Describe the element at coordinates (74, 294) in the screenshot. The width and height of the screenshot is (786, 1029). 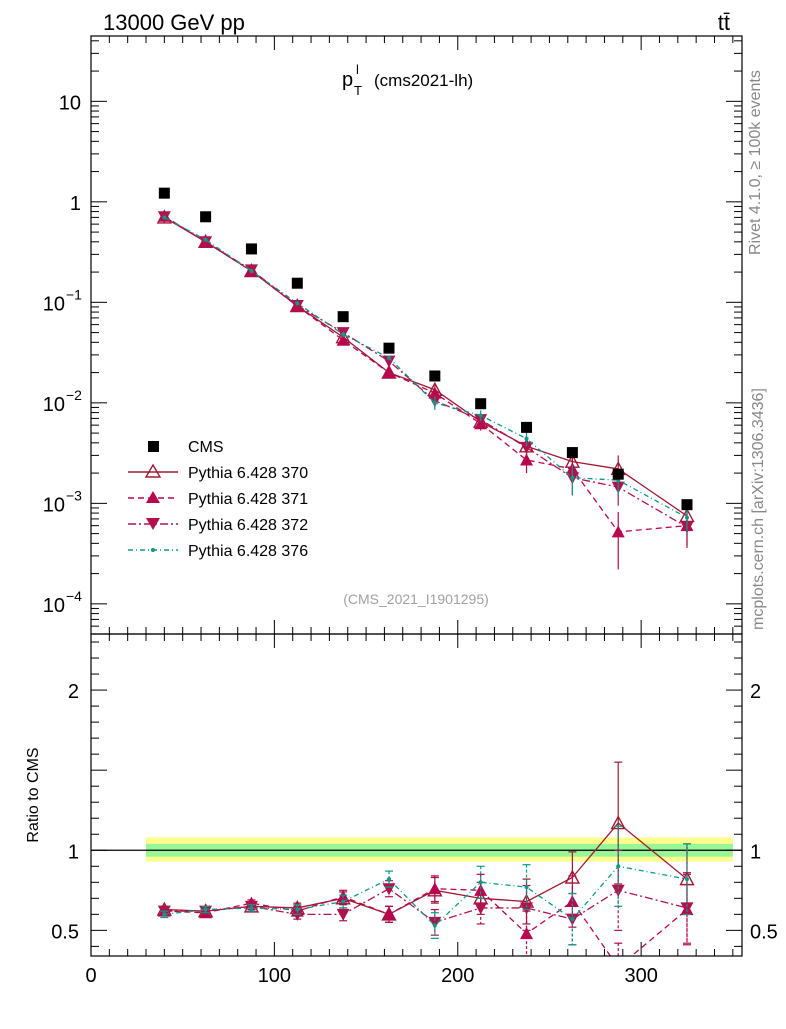
I see `main-ytick-exp-2: −1` at that location.